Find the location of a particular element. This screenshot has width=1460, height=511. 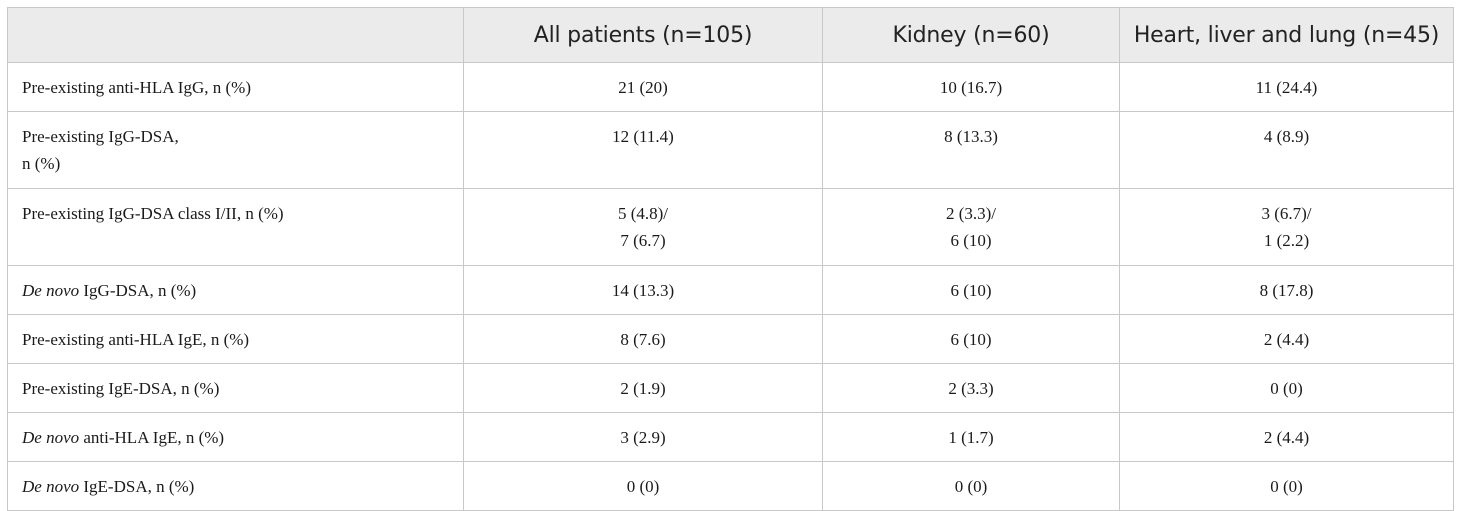

cell-value: 5 (4.8)/ is located at coordinates (643, 213).